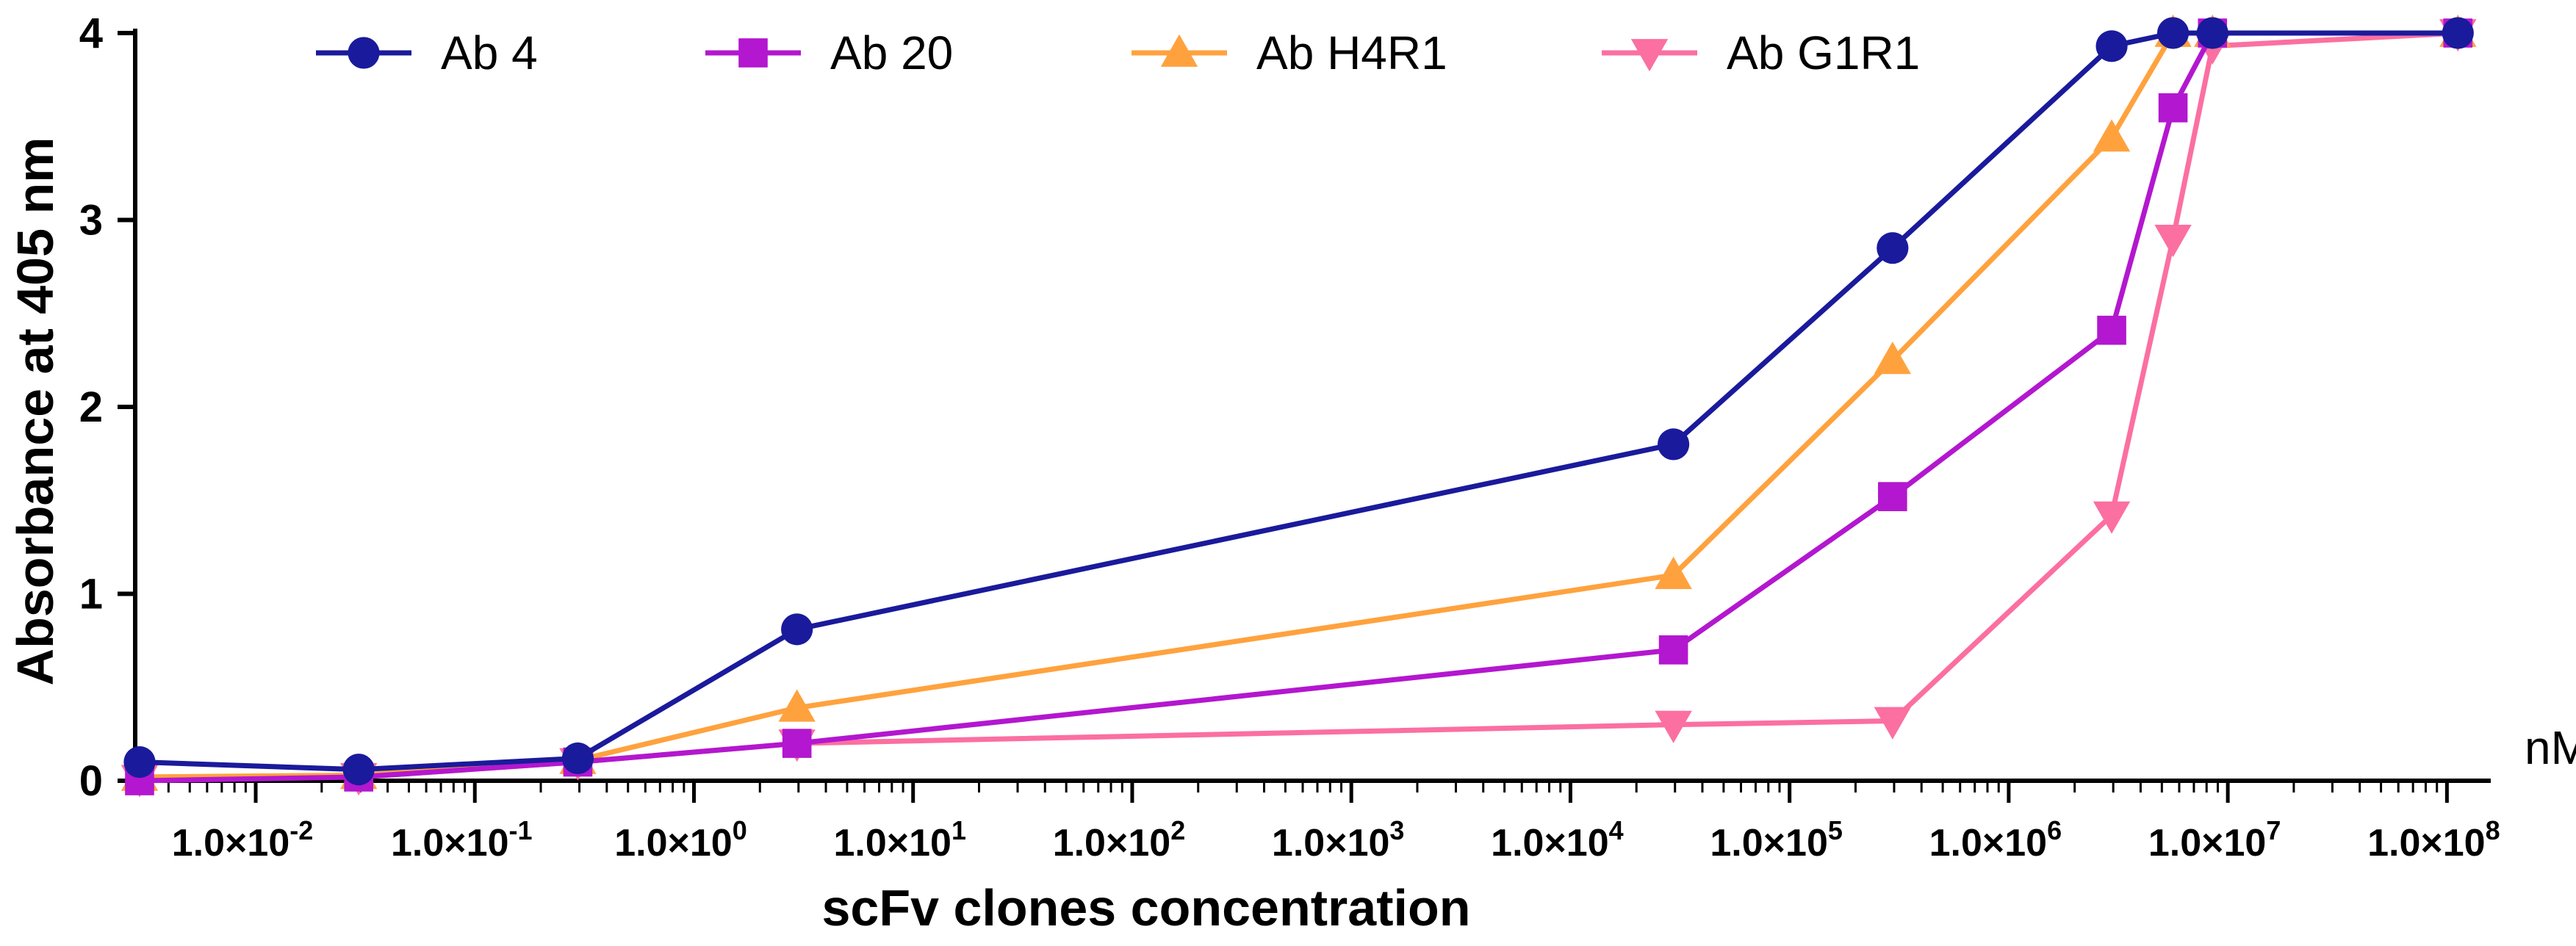  I want to click on x-tick-label: 1.0×10⁸, so click(2433, 840).